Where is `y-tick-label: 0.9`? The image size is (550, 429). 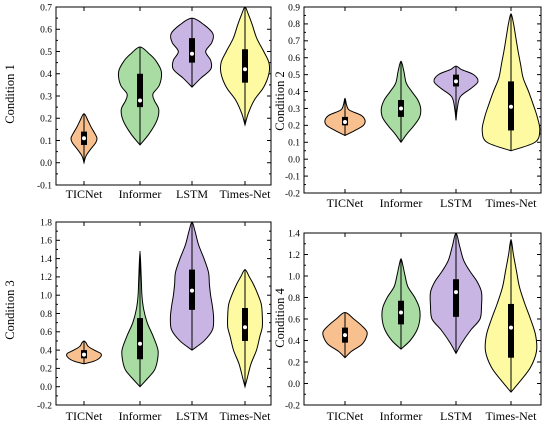 y-tick-label: 0.9 is located at coordinates (294, 8).